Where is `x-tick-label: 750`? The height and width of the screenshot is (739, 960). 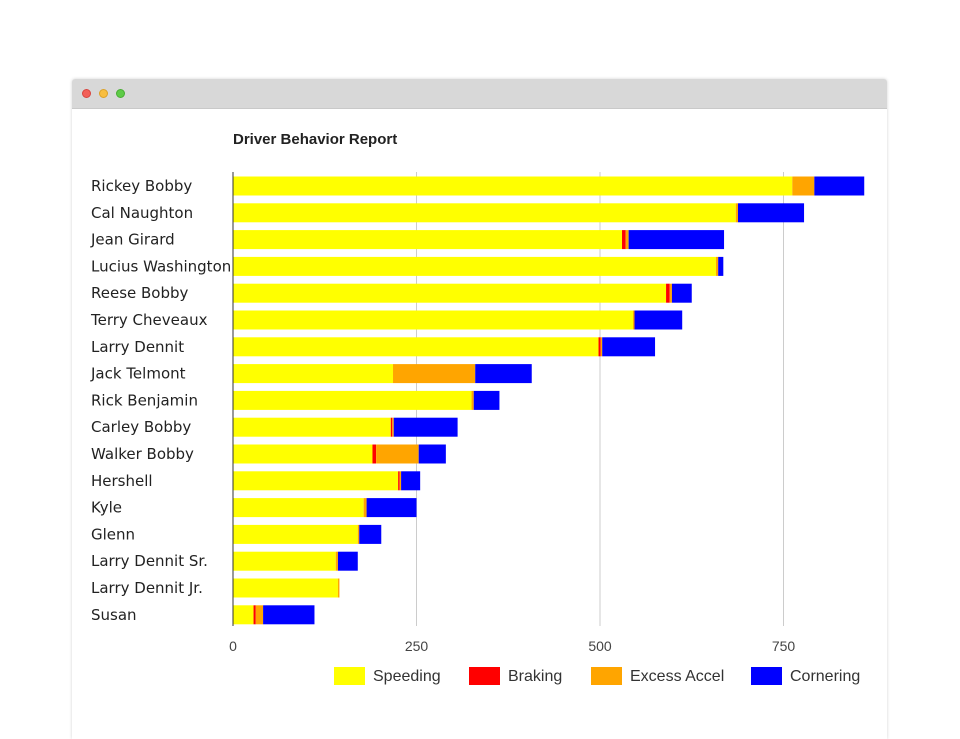 x-tick-label: 750 is located at coordinates (784, 646).